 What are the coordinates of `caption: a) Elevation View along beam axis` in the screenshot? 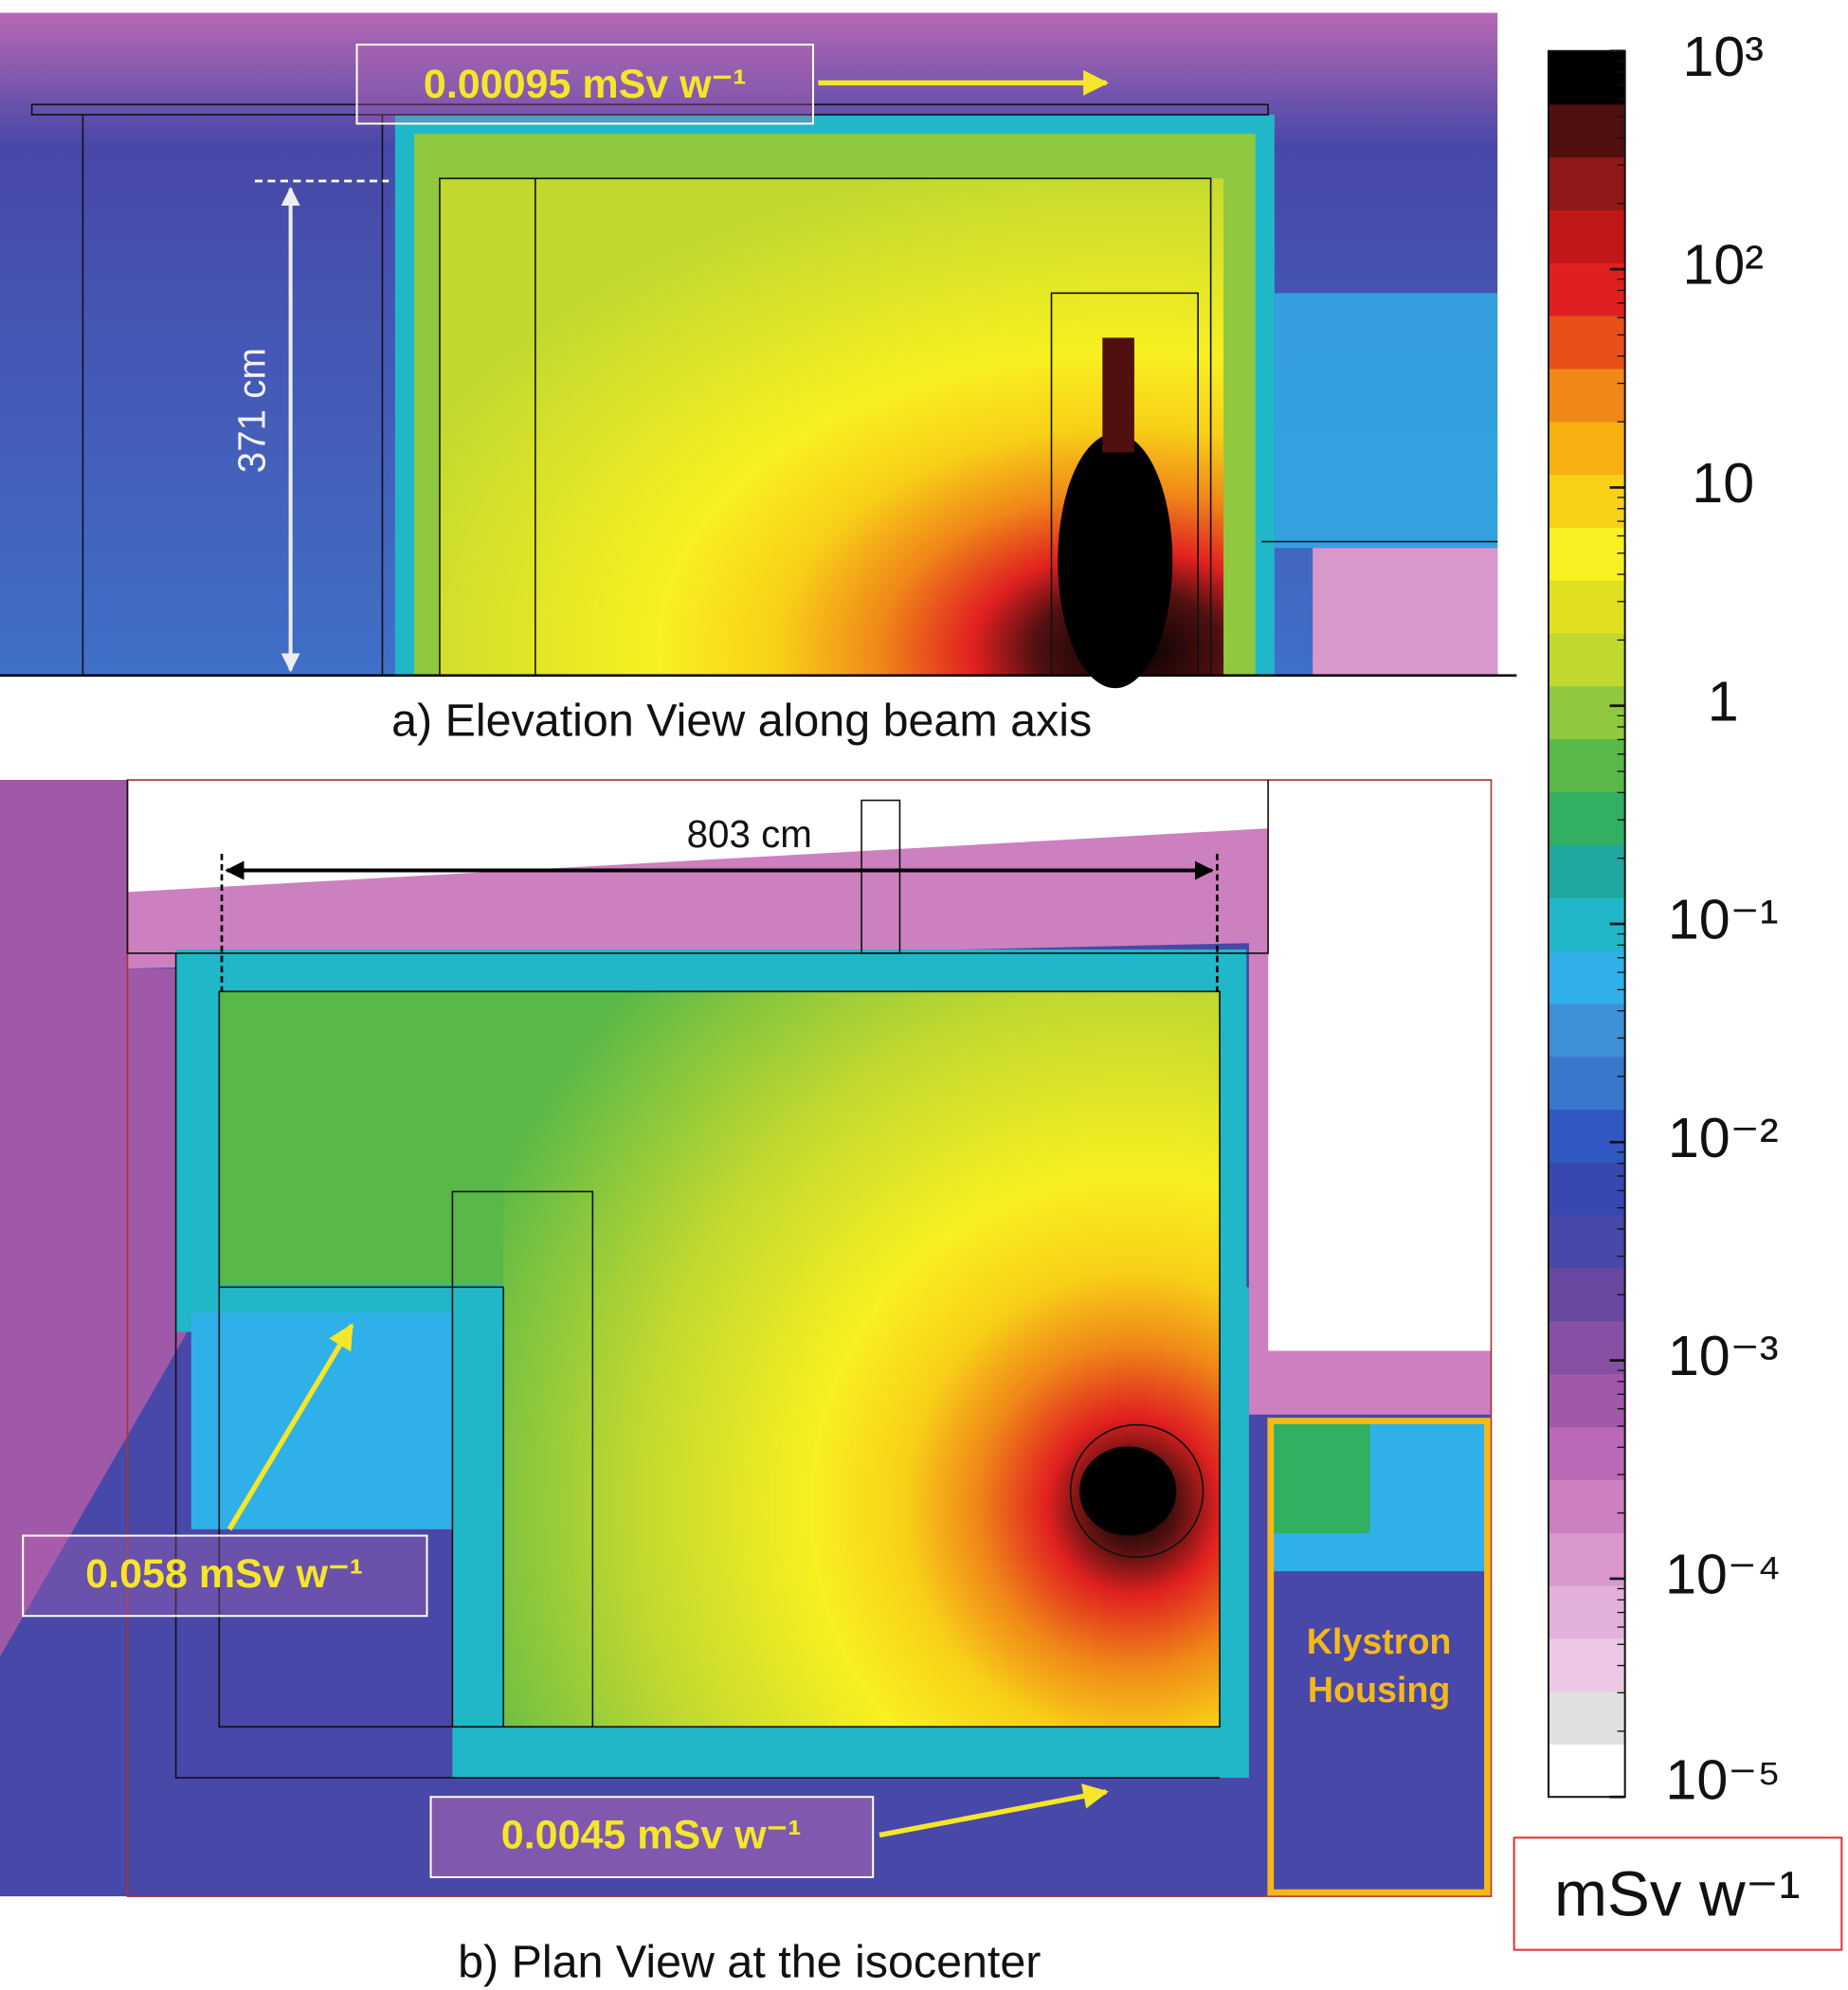 It's located at (742, 721).